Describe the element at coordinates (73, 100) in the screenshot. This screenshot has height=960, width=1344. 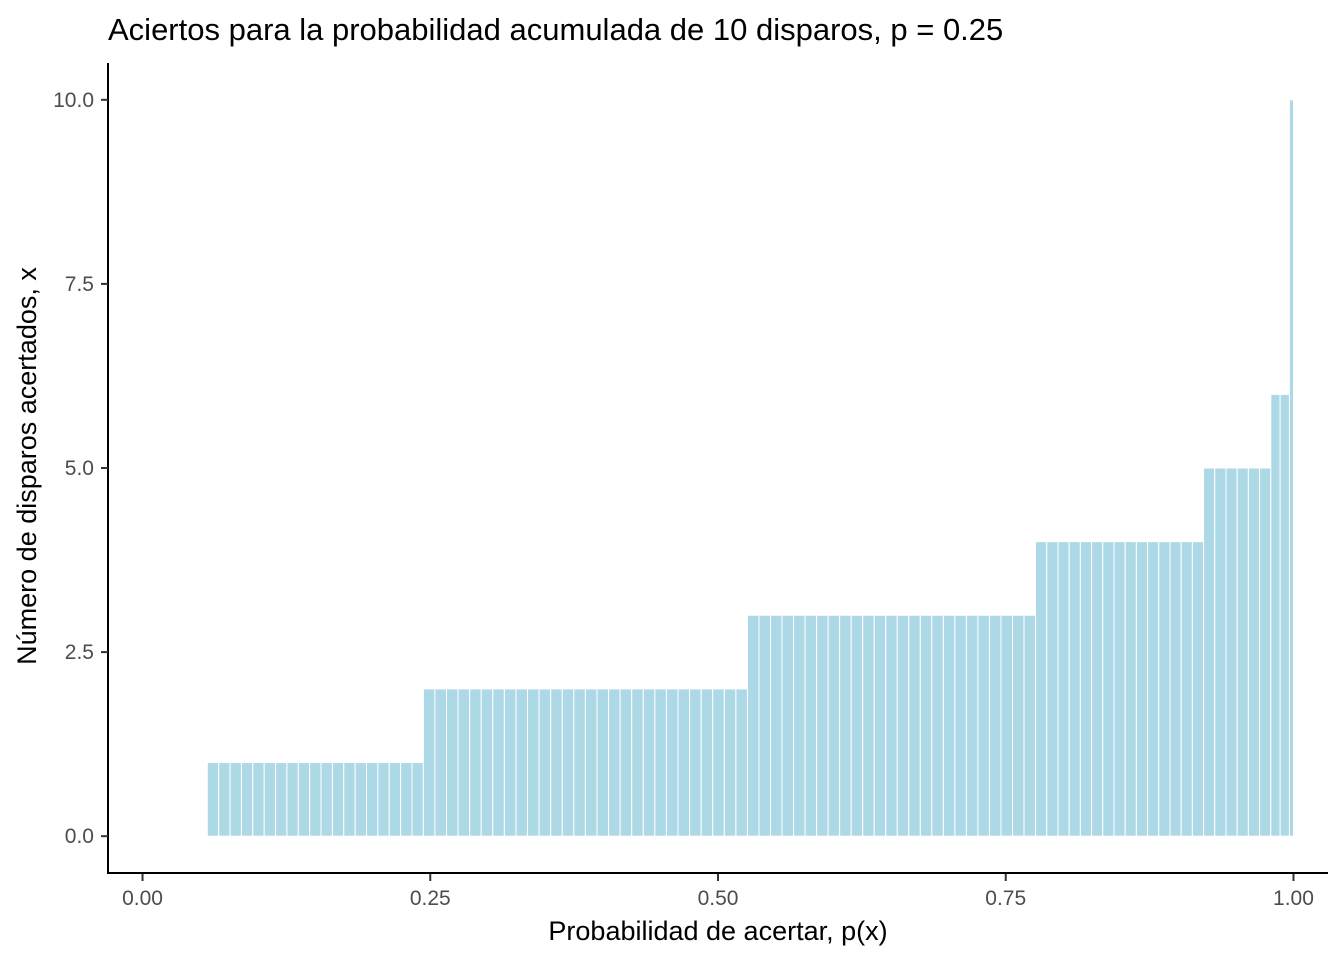
I see `y-tick-label: 10.0` at that location.